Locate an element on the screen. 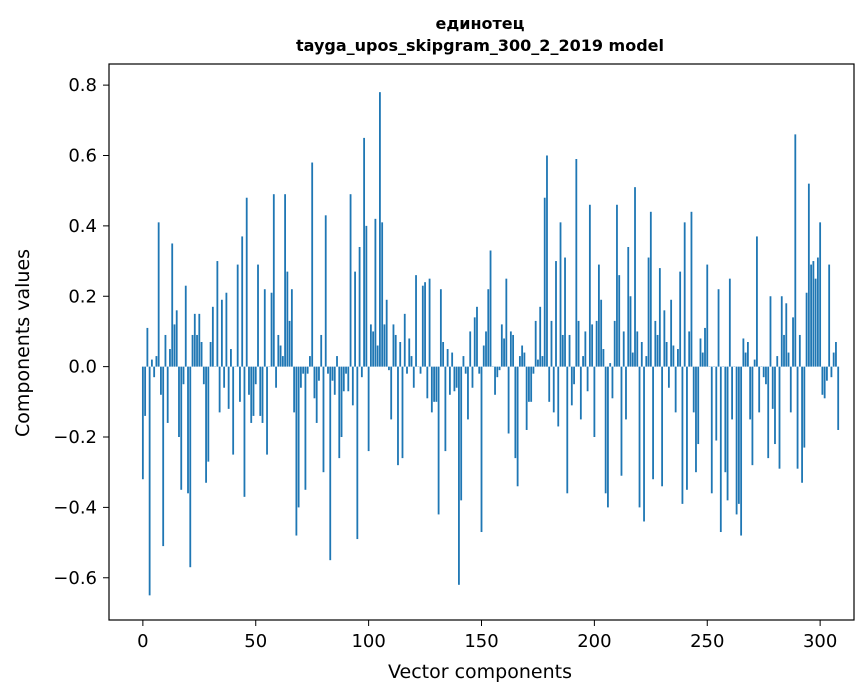 Image resolution: width=867 pixels, height=696 pixels. x-tick-label: 300 is located at coordinates (820, 641).